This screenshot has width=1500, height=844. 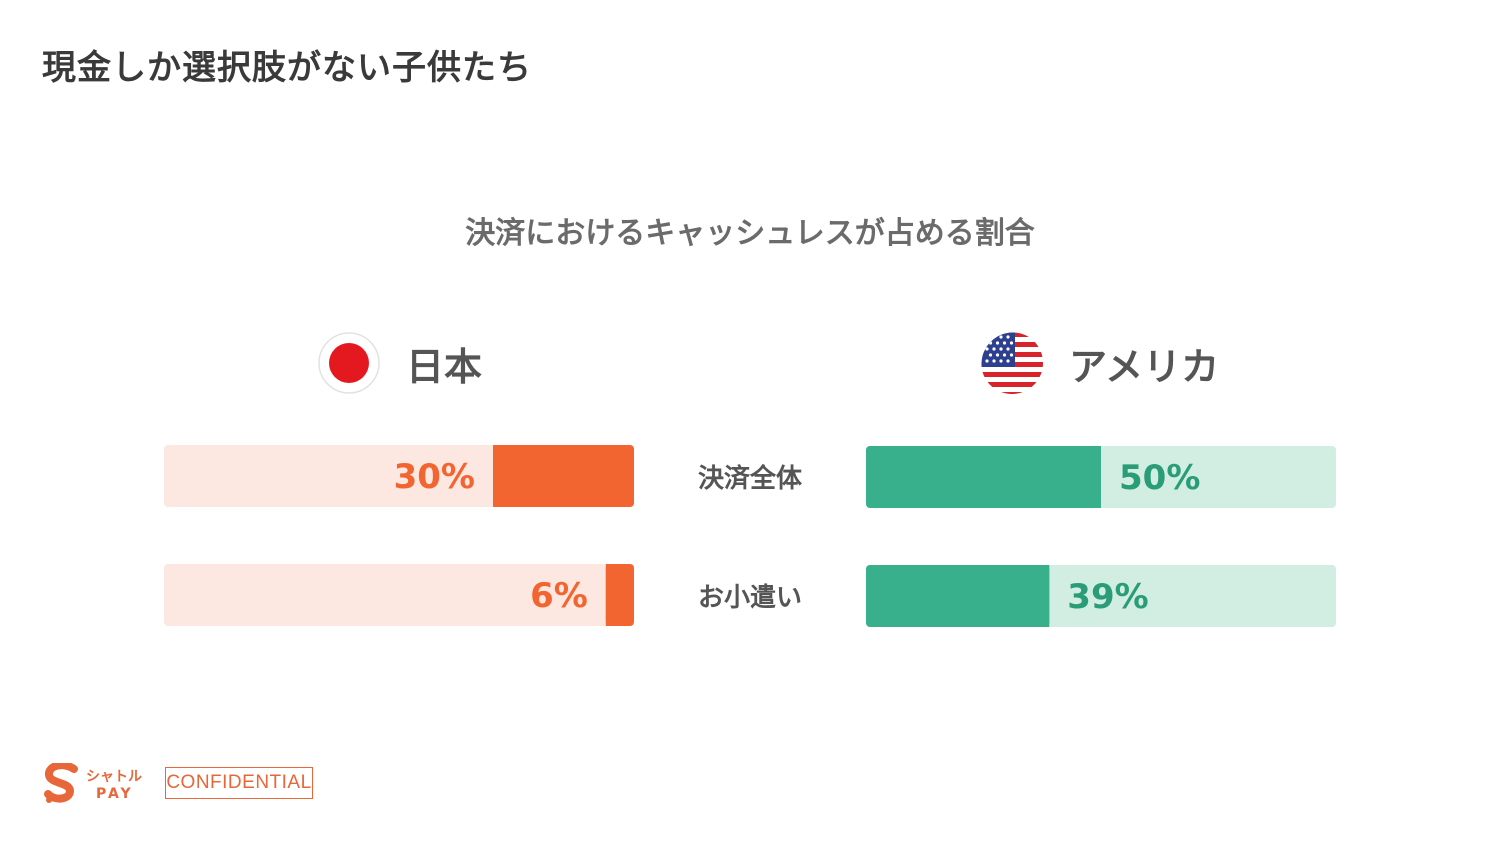 I want to click on category-label-allowance: お小遣い, so click(x=749, y=598).